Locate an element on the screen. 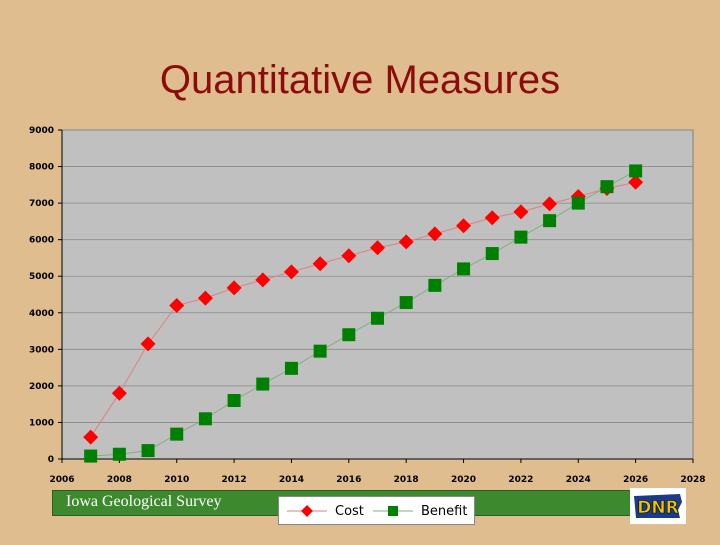 This screenshot has width=720, height=545. chart-legend: Cost Benefit is located at coordinates (376, 510).